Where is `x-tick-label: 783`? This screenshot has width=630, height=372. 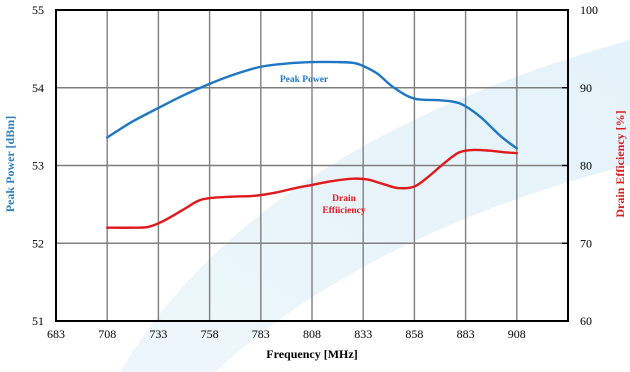 x-tick-label: 783 is located at coordinates (261, 334).